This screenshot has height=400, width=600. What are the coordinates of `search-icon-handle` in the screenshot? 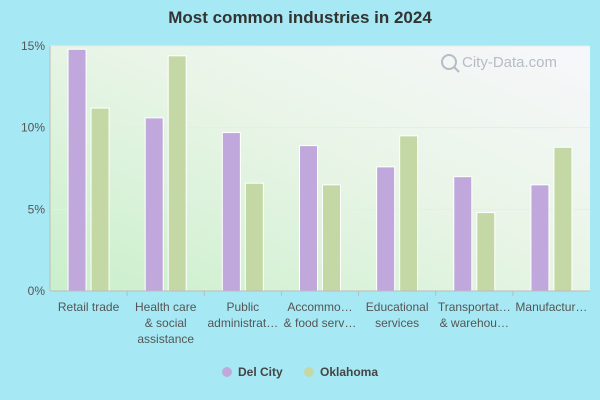 It's located at (456, 69).